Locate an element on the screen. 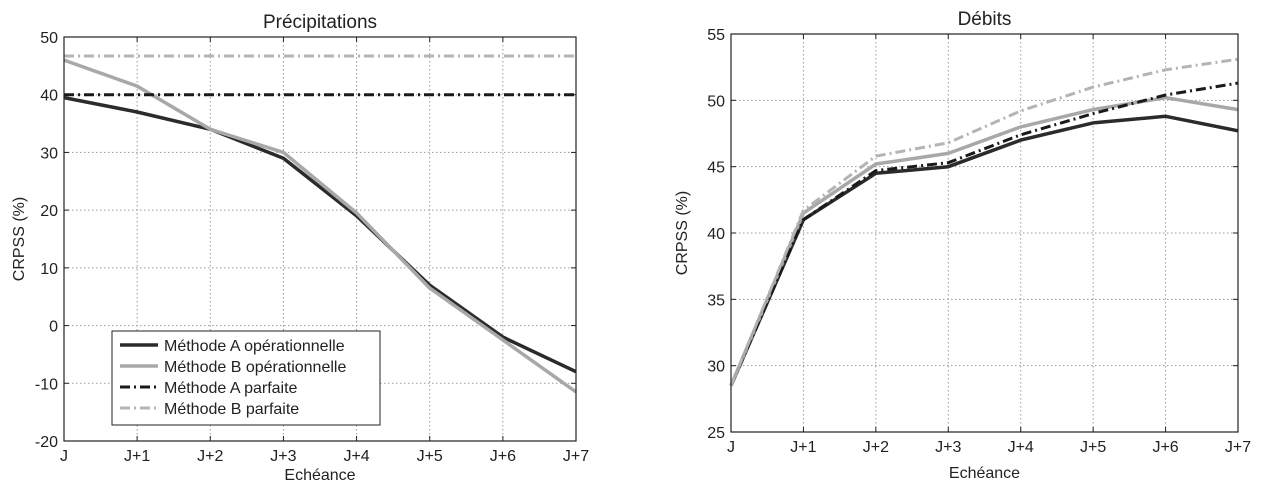  y-tick-label: 10 is located at coordinates (49, 269).